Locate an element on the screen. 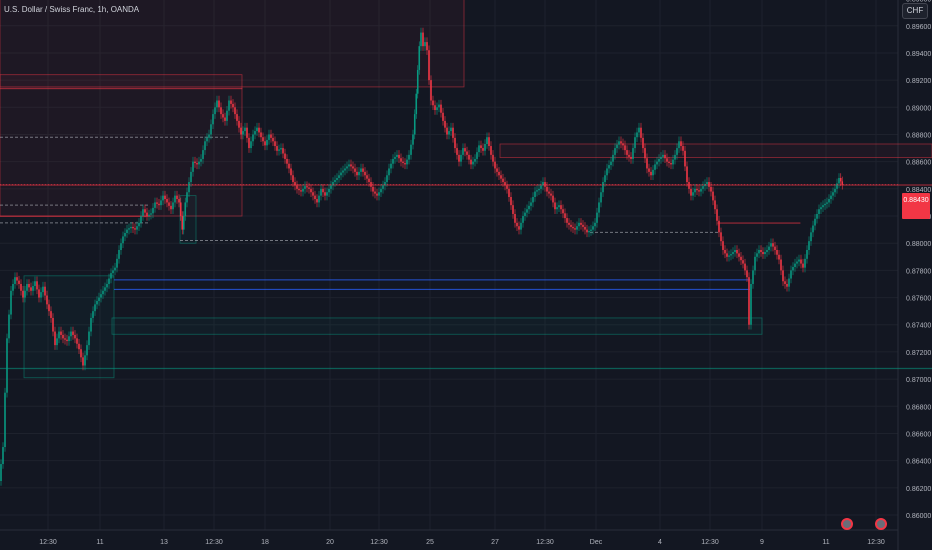  x-tick-label-3: 12:30 is located at coordinates (214, 542).